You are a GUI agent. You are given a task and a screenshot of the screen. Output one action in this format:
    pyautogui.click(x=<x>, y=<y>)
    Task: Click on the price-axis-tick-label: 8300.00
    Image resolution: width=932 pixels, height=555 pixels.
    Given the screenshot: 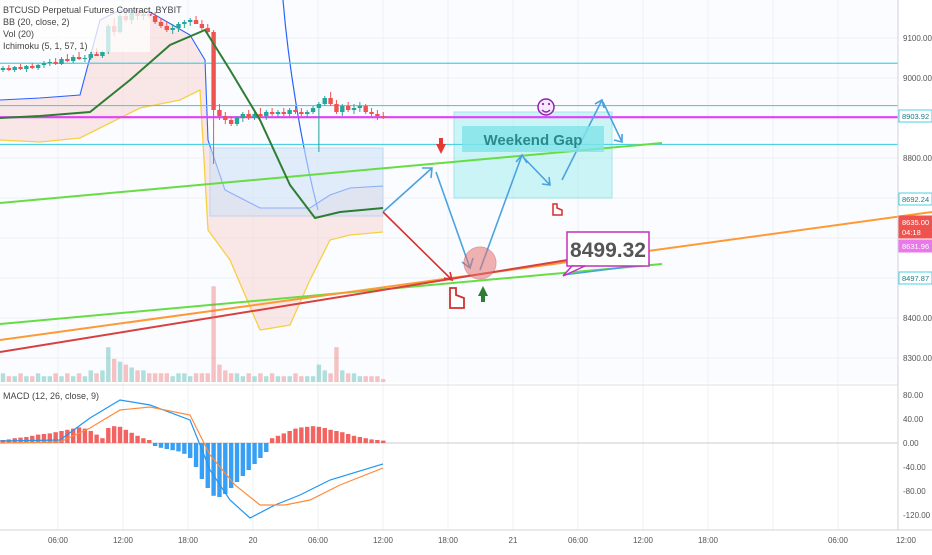 What is the action you would take?
    pyautogui.click(x=917, y=358)
    